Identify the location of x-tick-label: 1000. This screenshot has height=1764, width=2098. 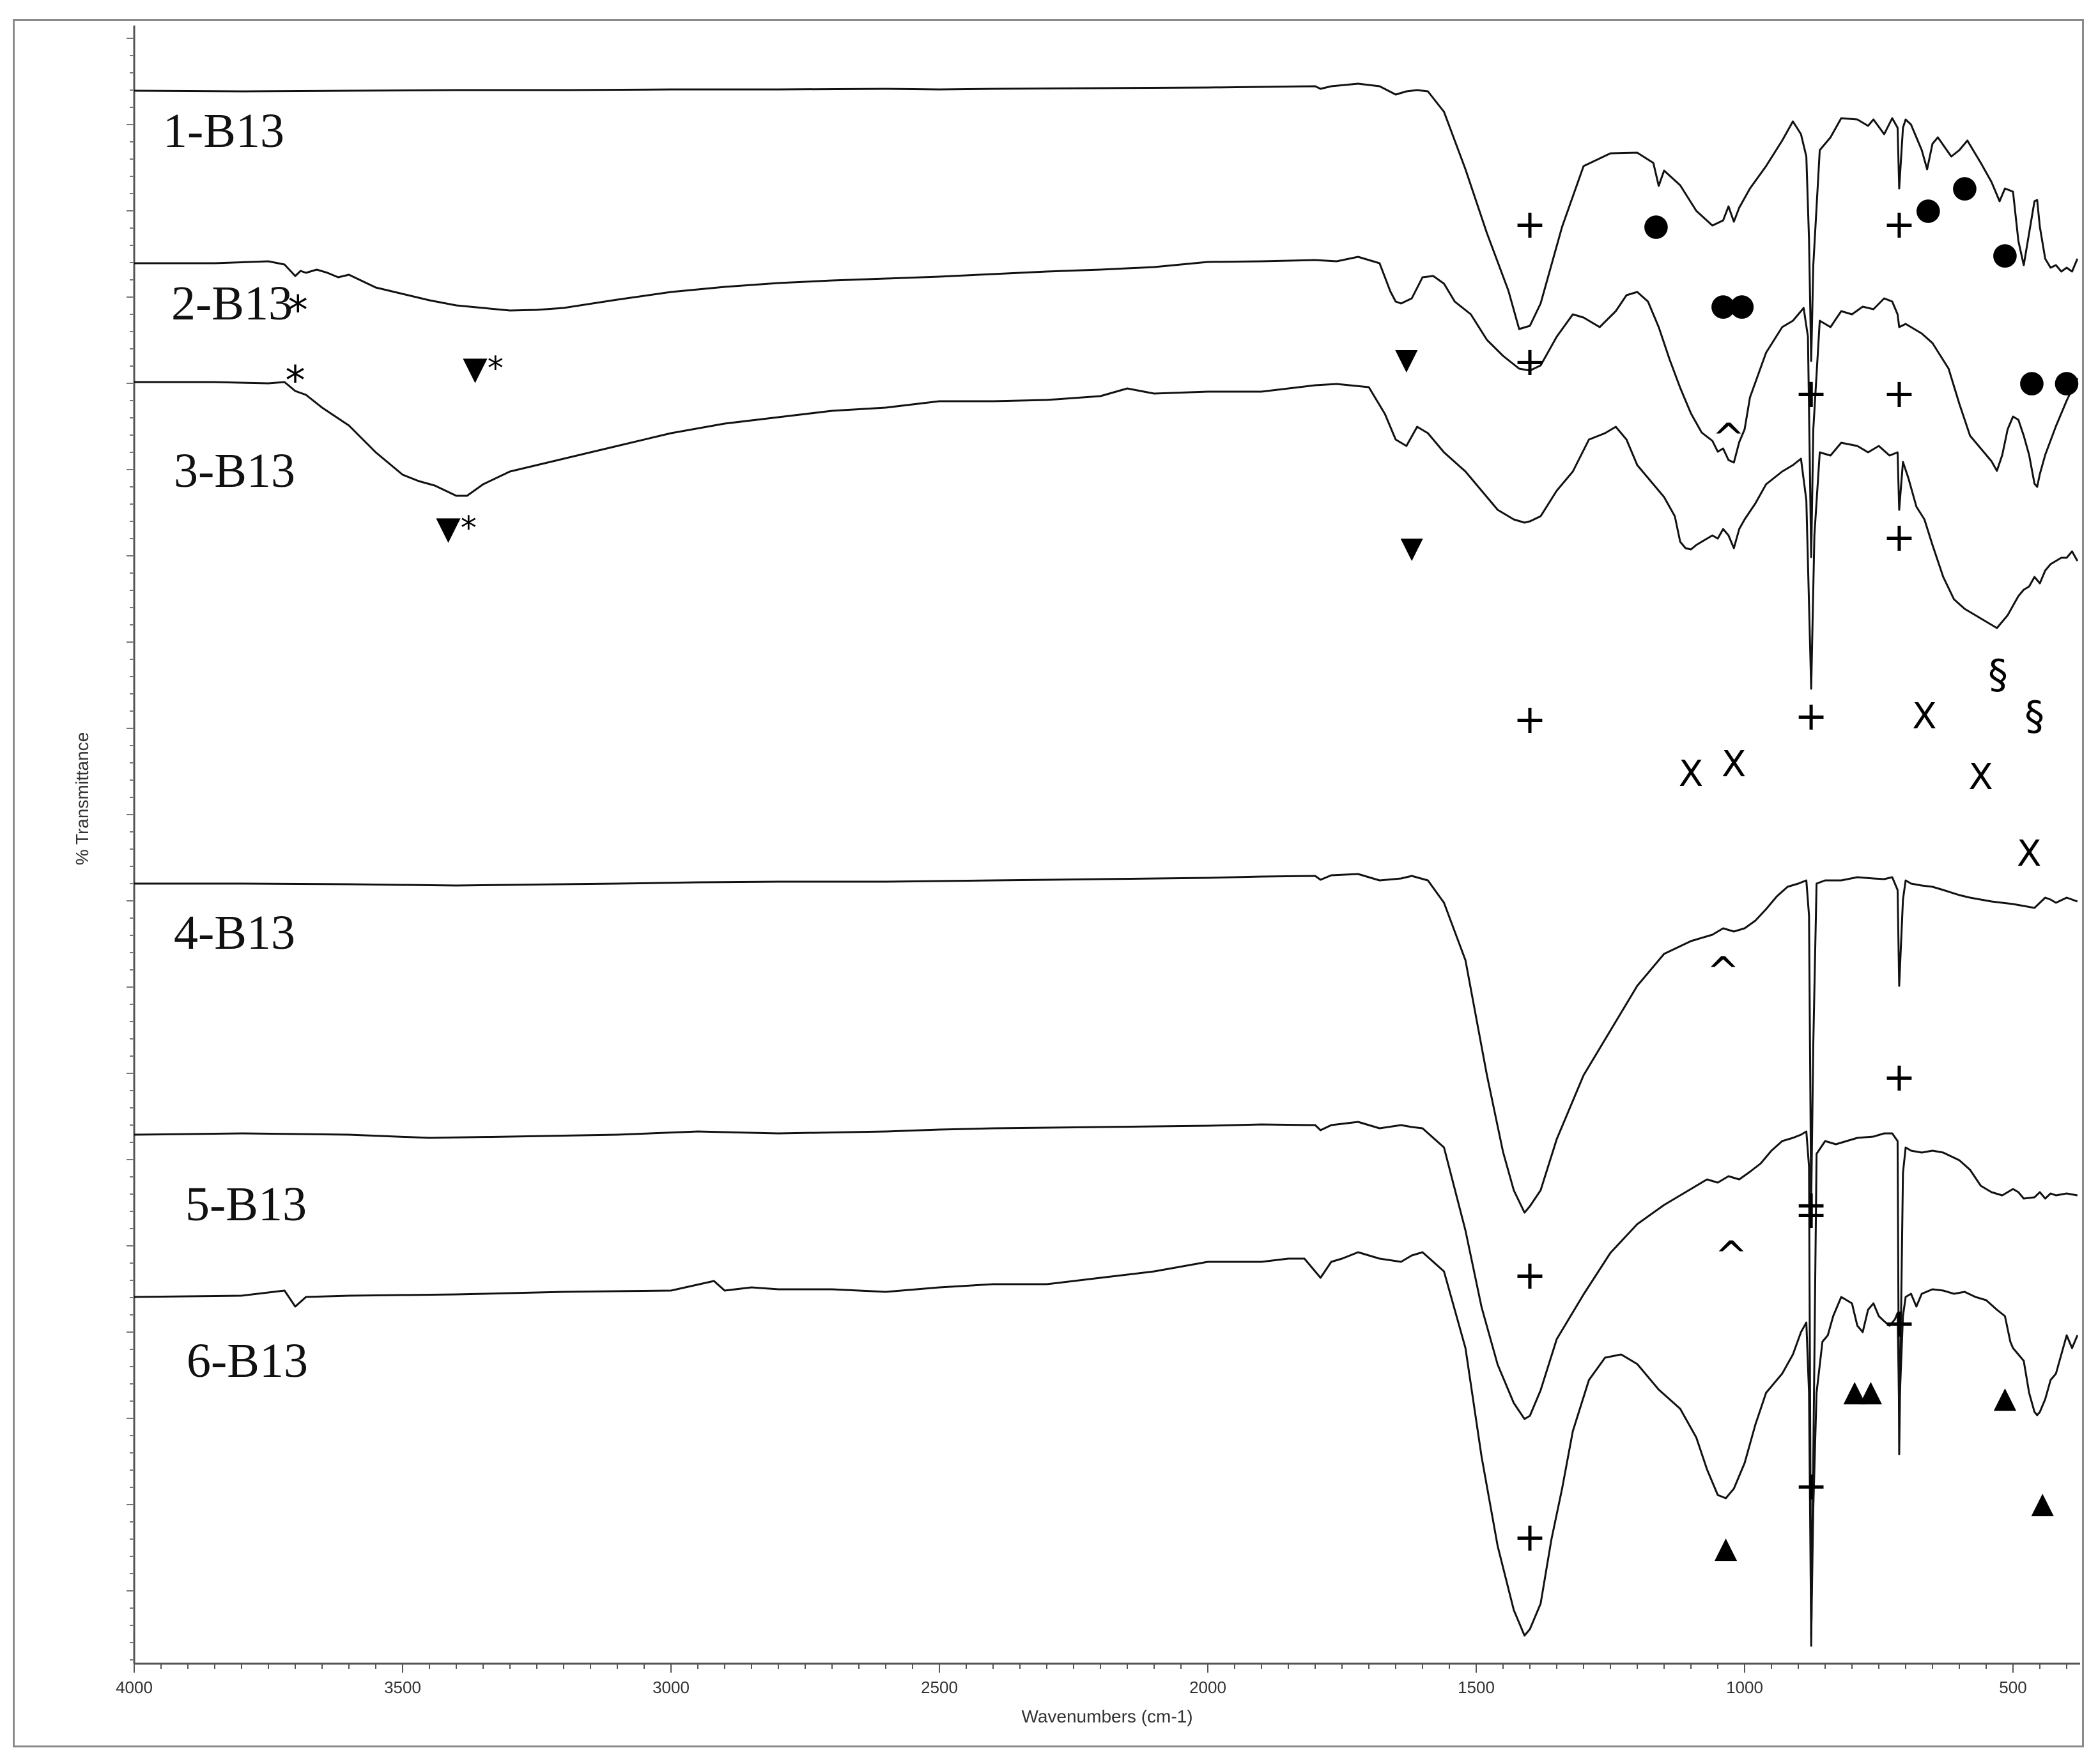
(1745, 1687).